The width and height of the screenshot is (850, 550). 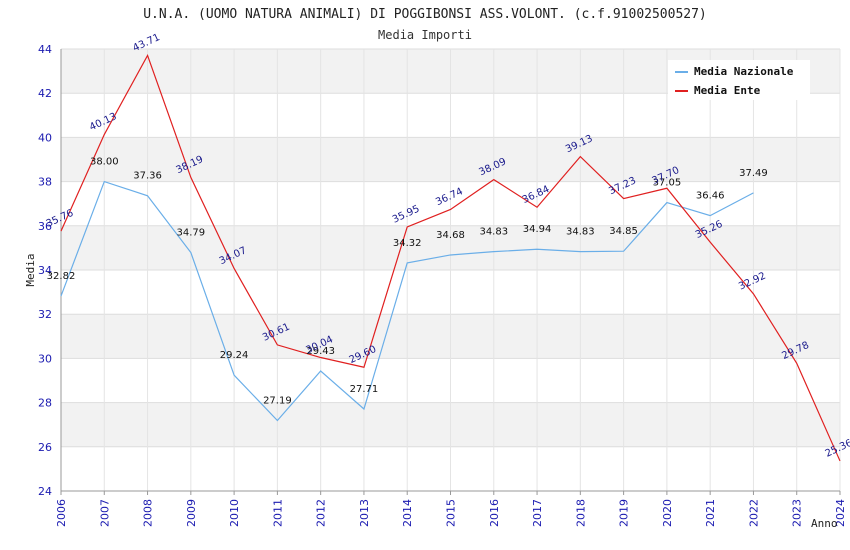 What do you see at coordinates (234, 355) in the screenshot?
I see `data-label-nazionale: 29.24` at bounding box center [234, 355].